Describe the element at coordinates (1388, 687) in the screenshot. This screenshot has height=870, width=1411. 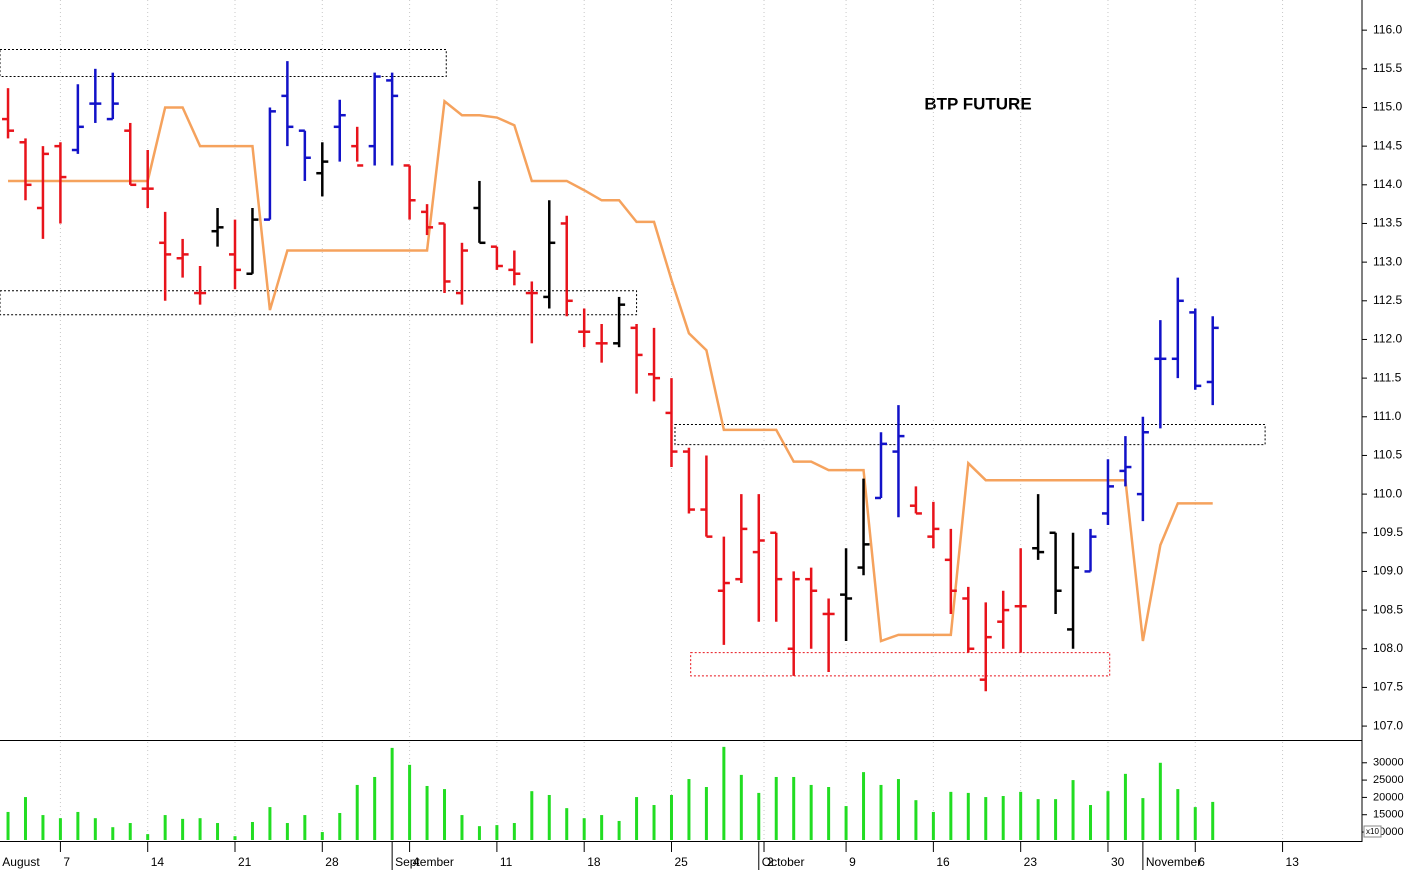
I see `y-tick-label: 107.5` at that location.